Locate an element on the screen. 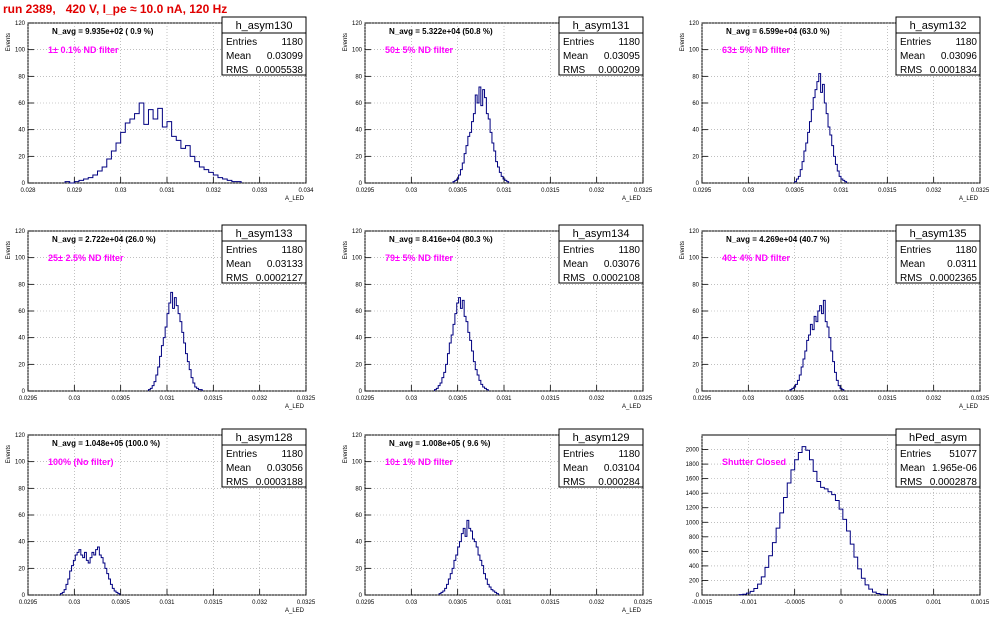  filter-annotation: 10± 1% ND filter is located at coordinates (419, 462).